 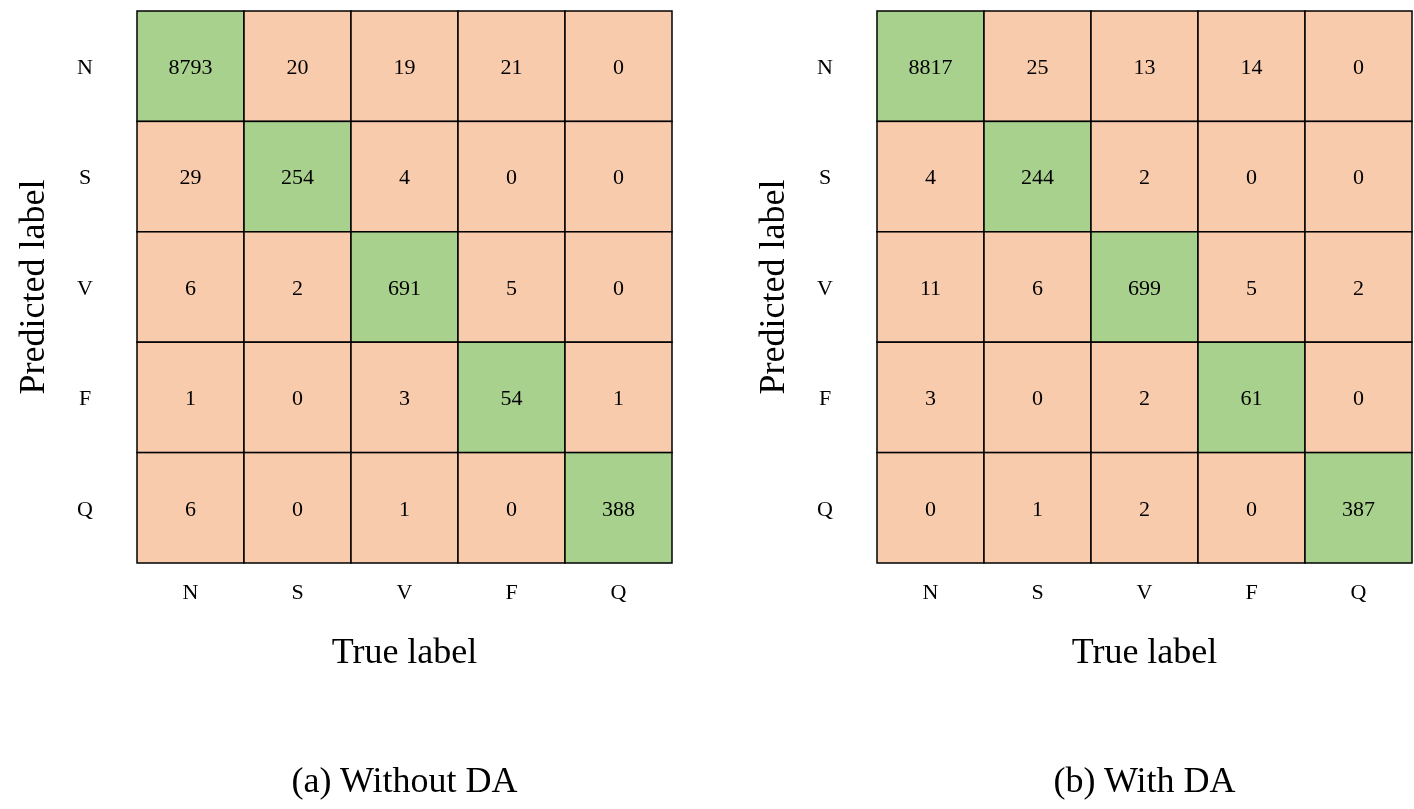 What do you see at coordinates (1358, 508) in the screenshot?
I see `data-label: 387` at bounding box center [1358, 508].